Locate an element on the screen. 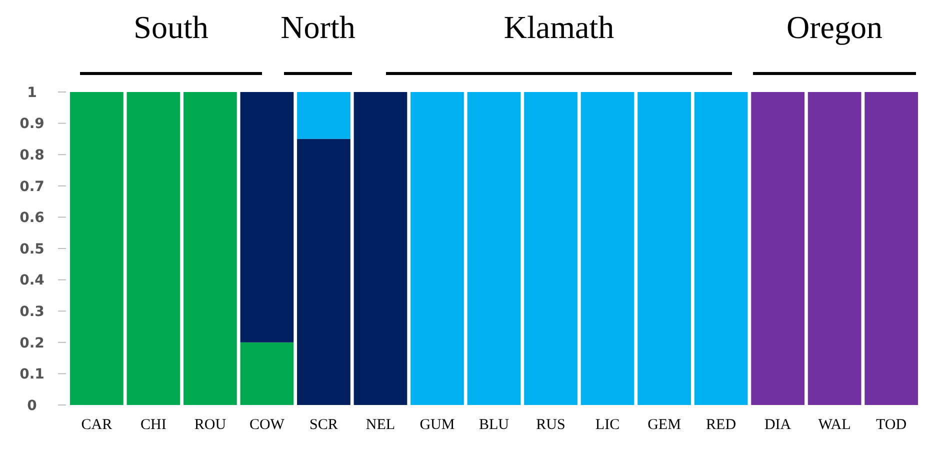 This screenshot has width=925, height=465. x-tick-label: NEL is located at coordinates (381, 425).